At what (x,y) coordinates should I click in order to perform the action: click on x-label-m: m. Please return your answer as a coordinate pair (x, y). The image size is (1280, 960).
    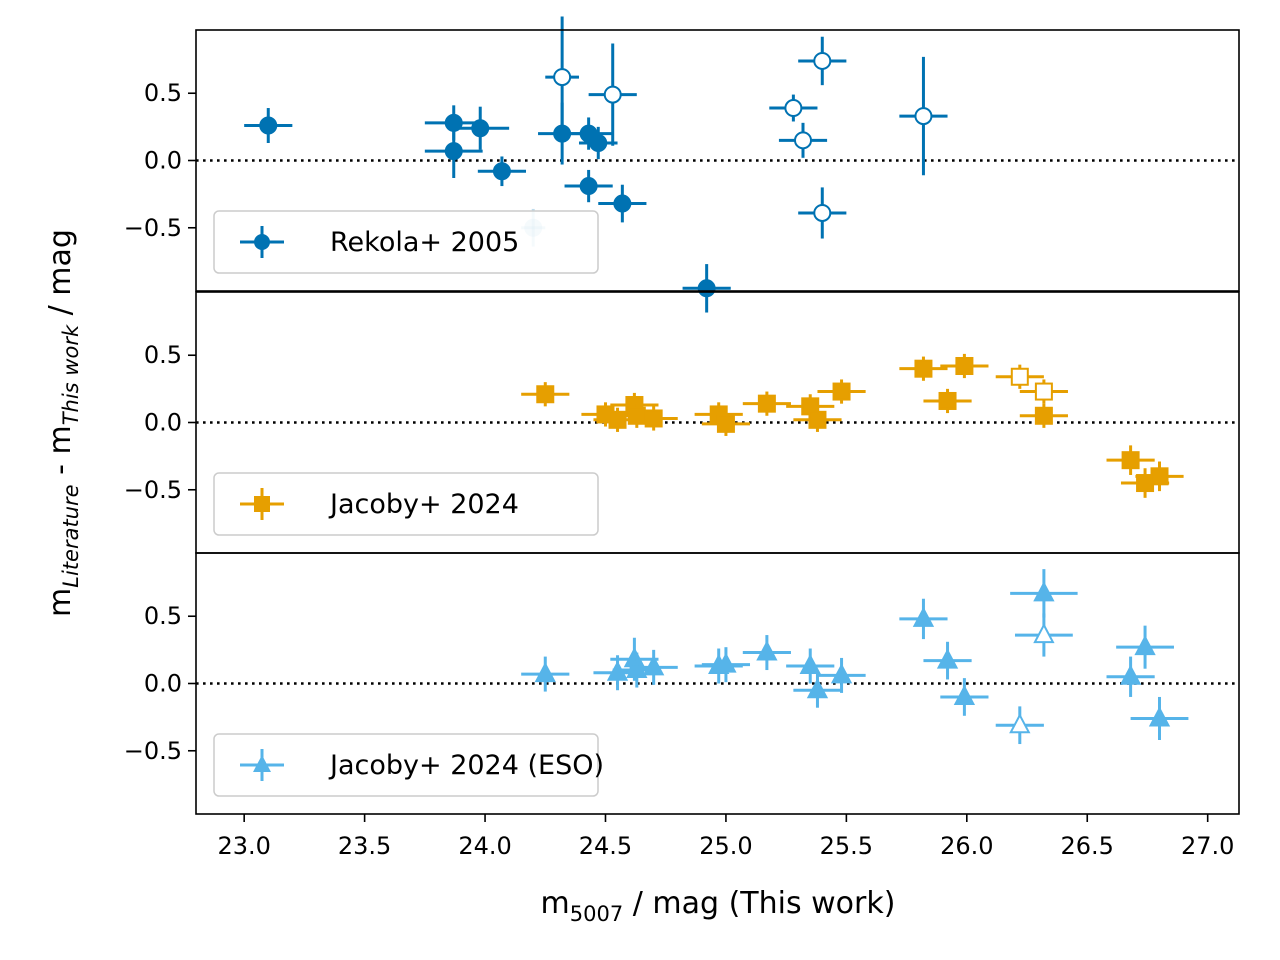
    Looking at the image, I should click on (555, 903).